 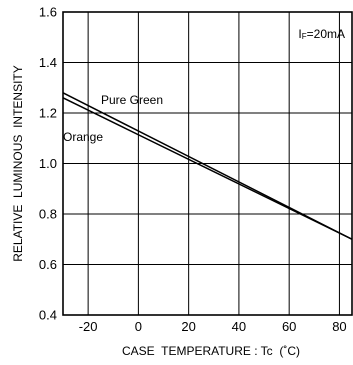 I want to click on y-tick-label: 0.6, so click(x=48, y=264).